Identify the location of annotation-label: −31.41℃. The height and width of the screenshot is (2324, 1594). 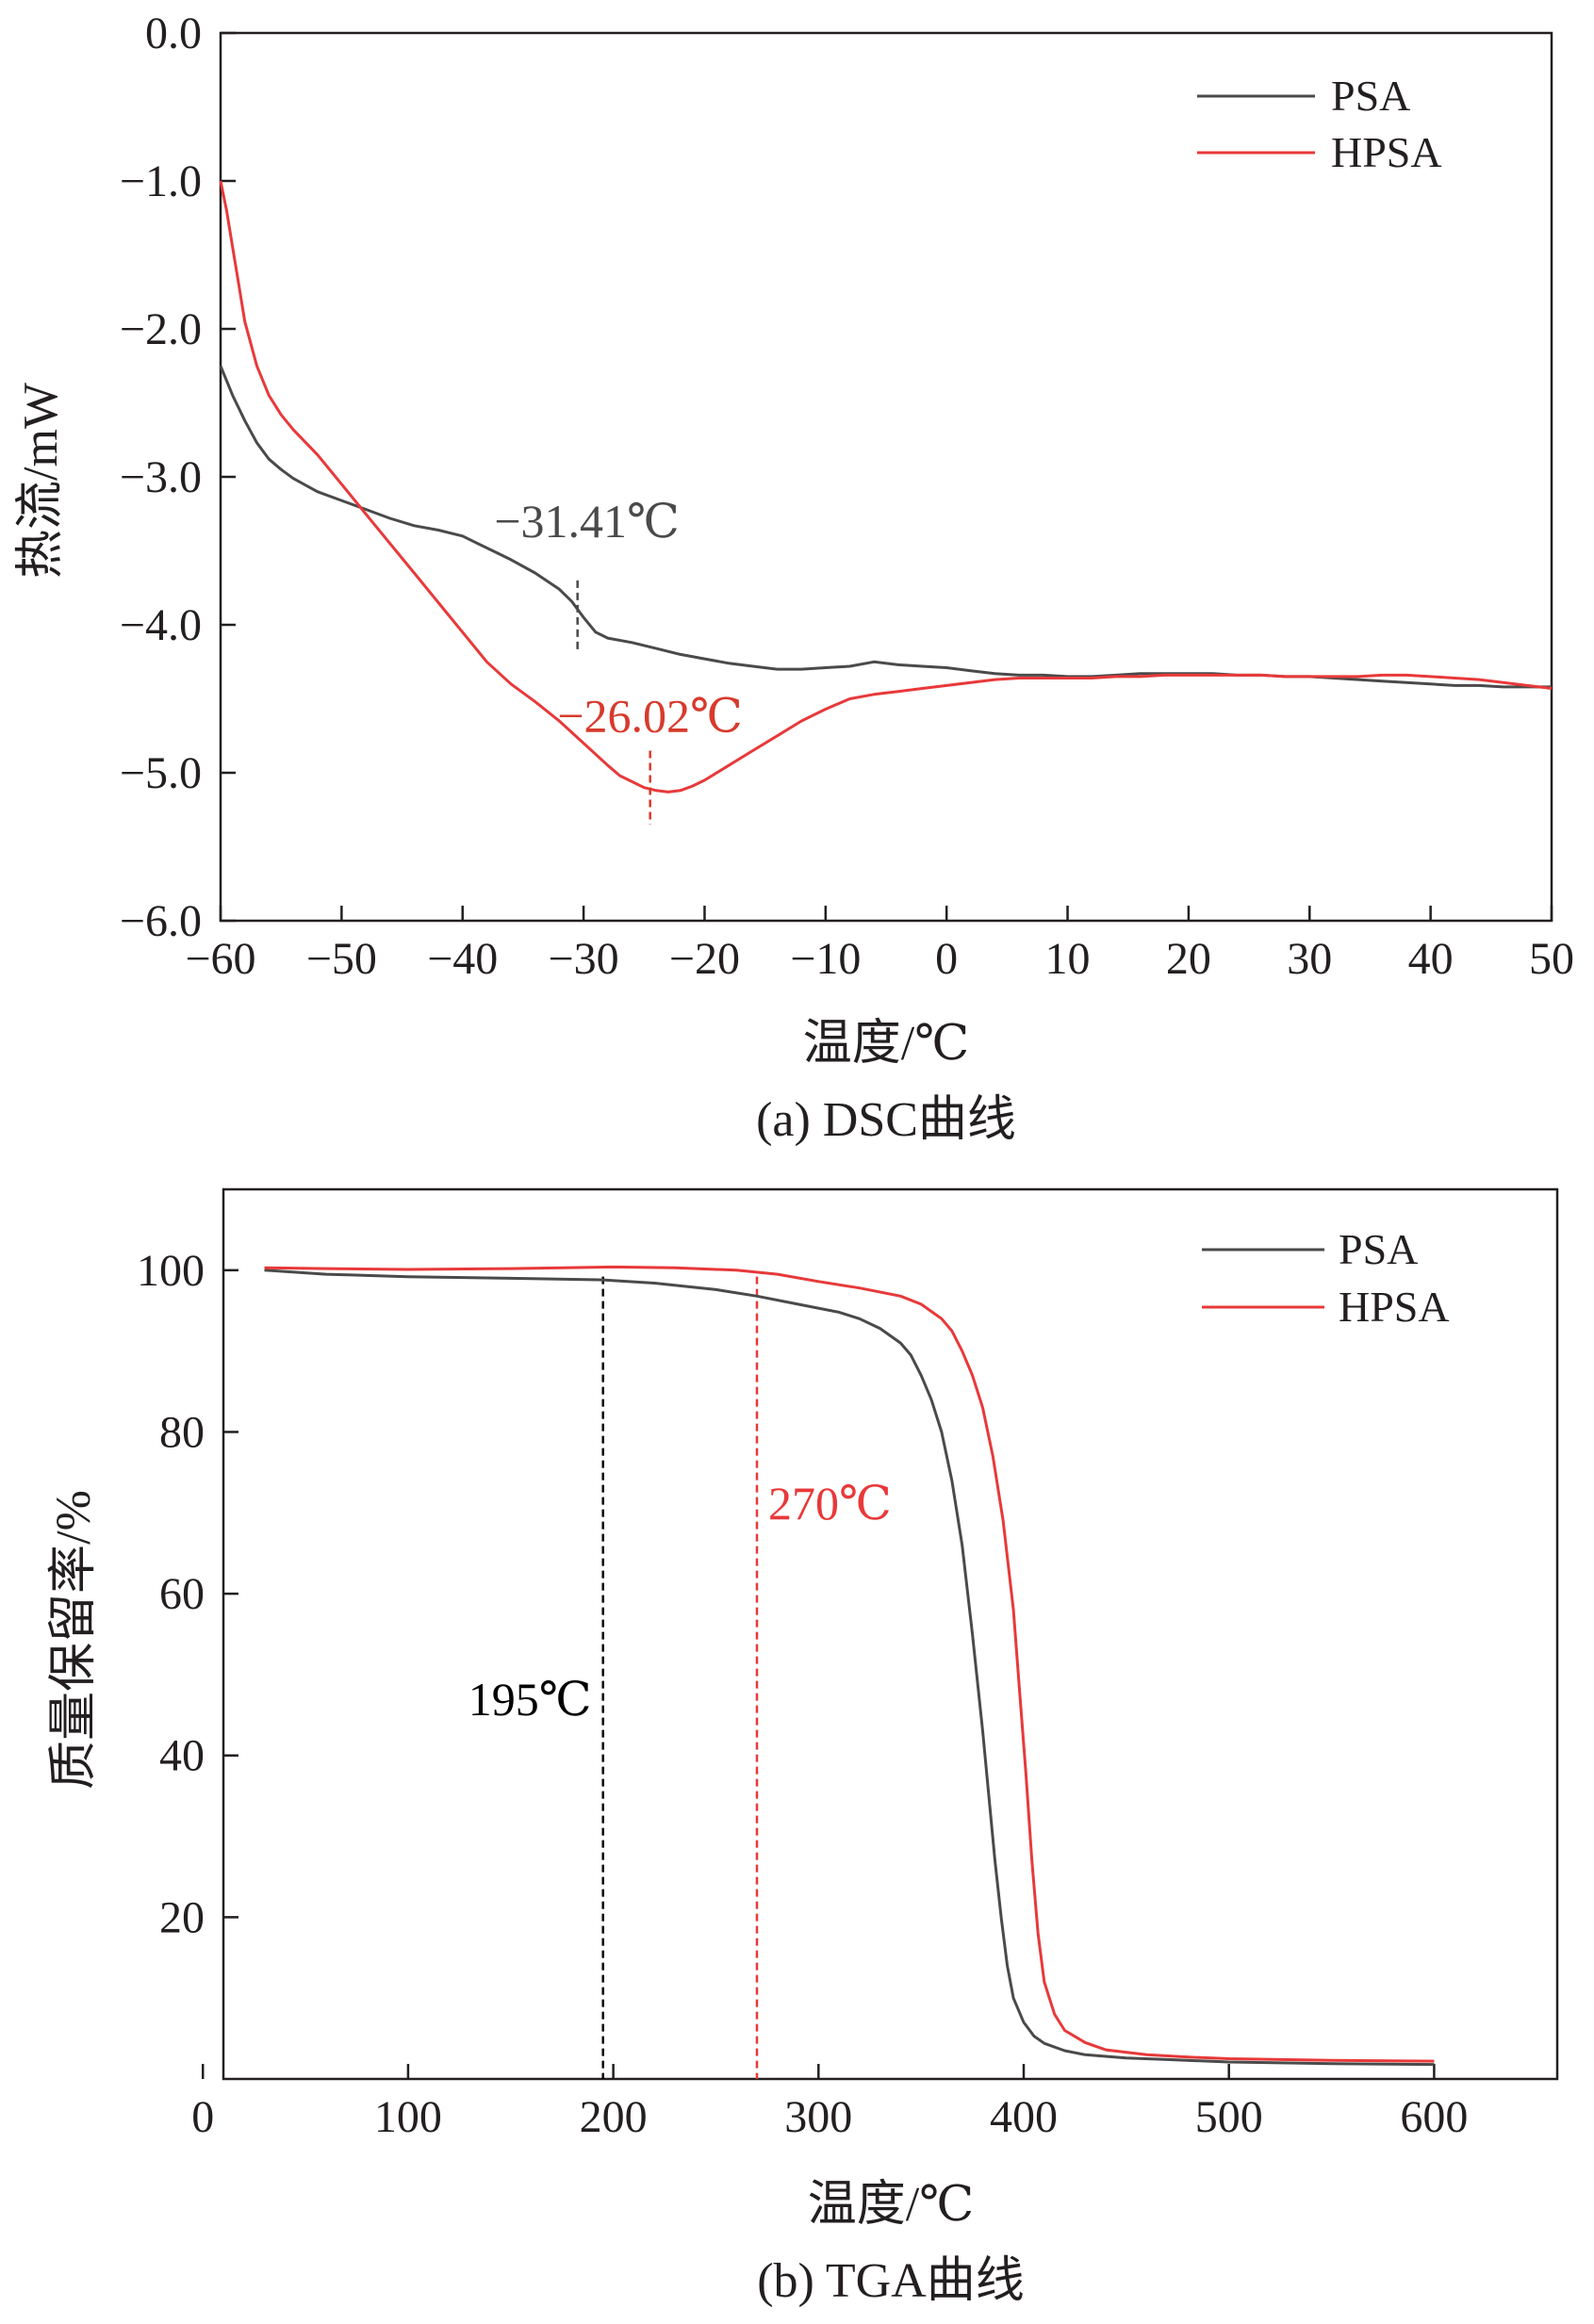
(587, 521).